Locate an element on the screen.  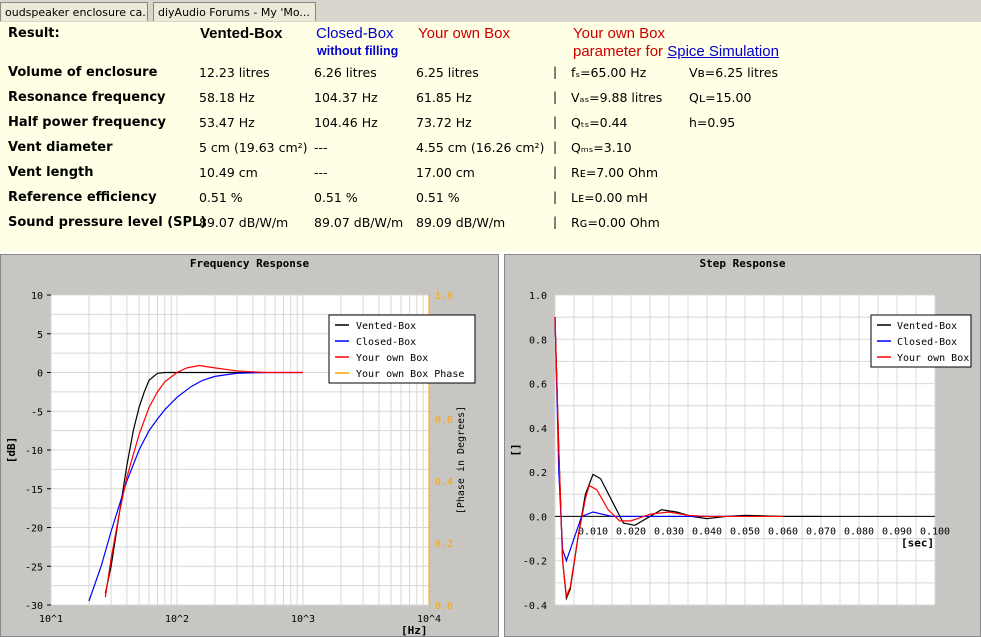
legend-box is located at coordinates (402, 349).